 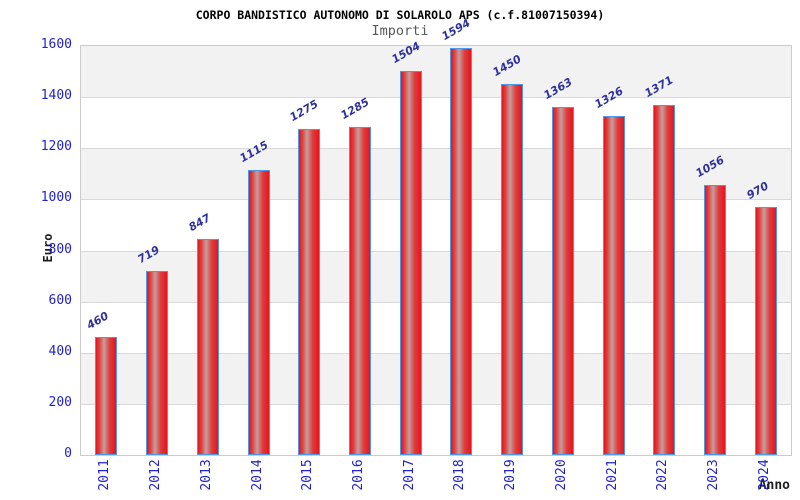 What do you see at coordinates (60, 249) in the screenshot?
I see `y-tick-label: 800` at bounding box center [60, 249].